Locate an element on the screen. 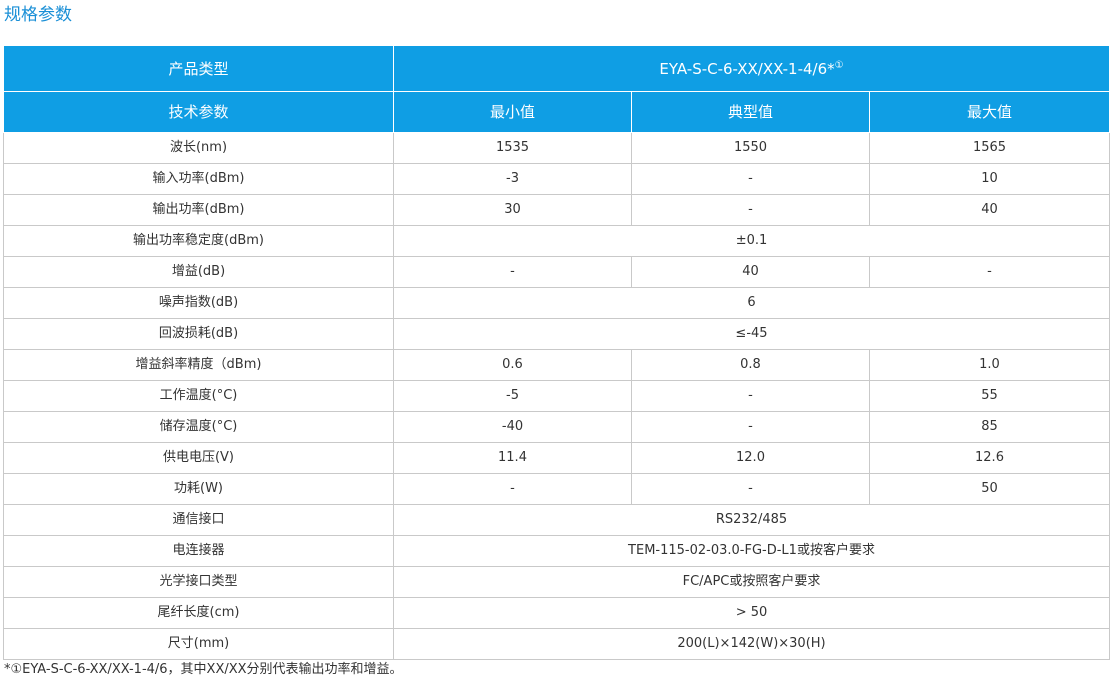 This screenshot has height=682, width=1114. typ-value-cell: 40 is located at coordinates (750, 272).